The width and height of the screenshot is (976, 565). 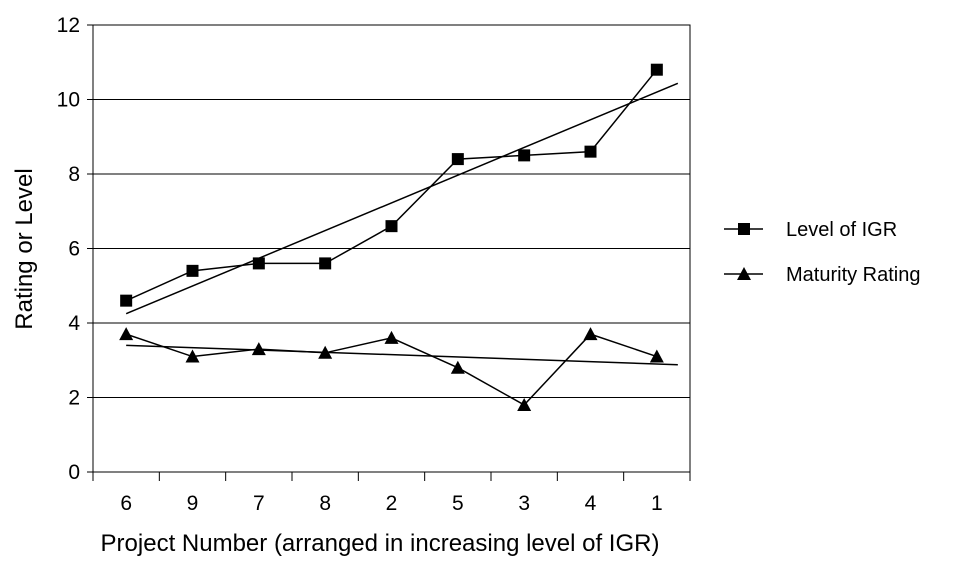 I want to click on x-tick-label-3: 3, so click(x=524, y=503).